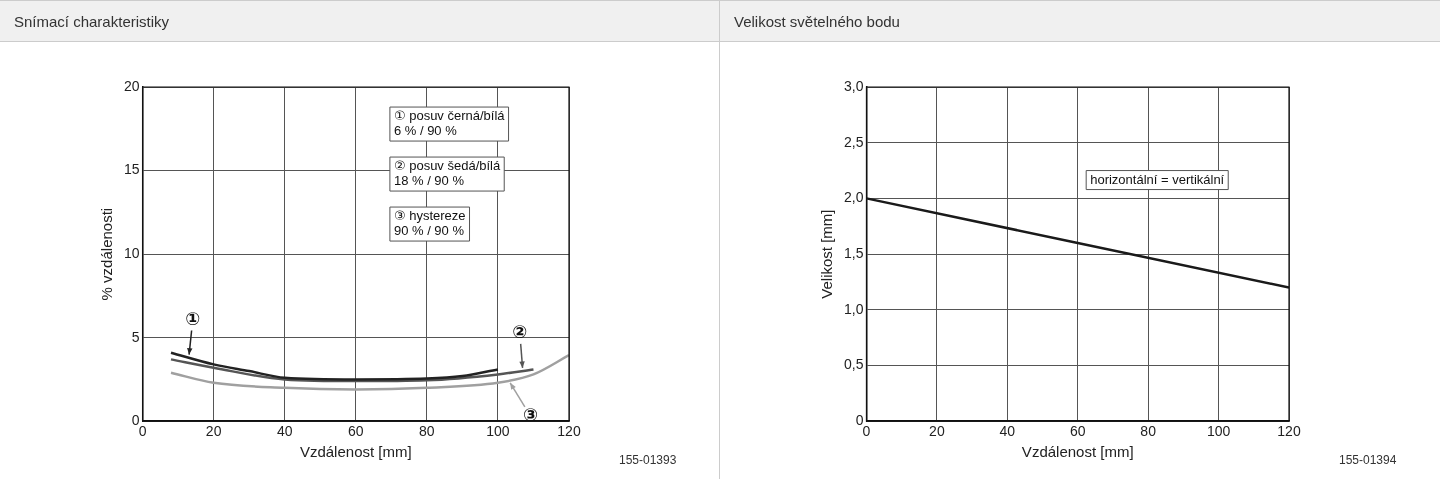 This screenshot has width=1440, height=479. I want to click on y-tick-label: 20, so click(131, 85).